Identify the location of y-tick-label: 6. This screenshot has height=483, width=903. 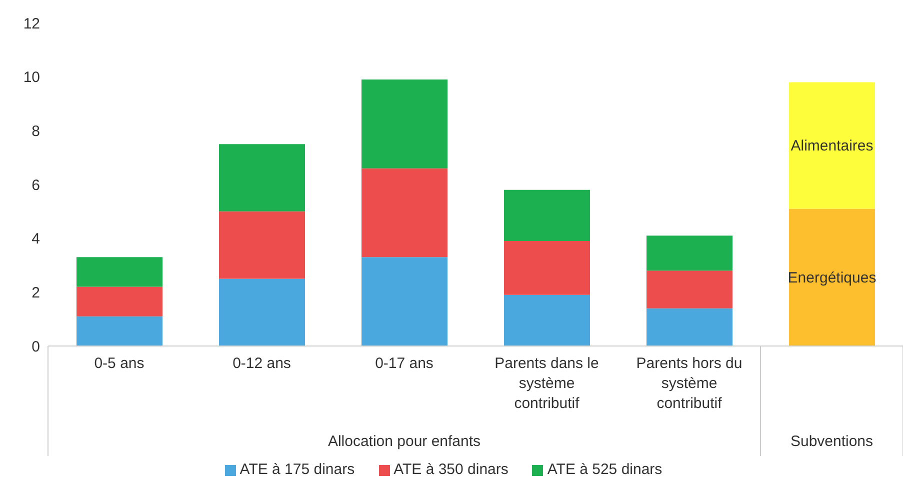
(36, 185).